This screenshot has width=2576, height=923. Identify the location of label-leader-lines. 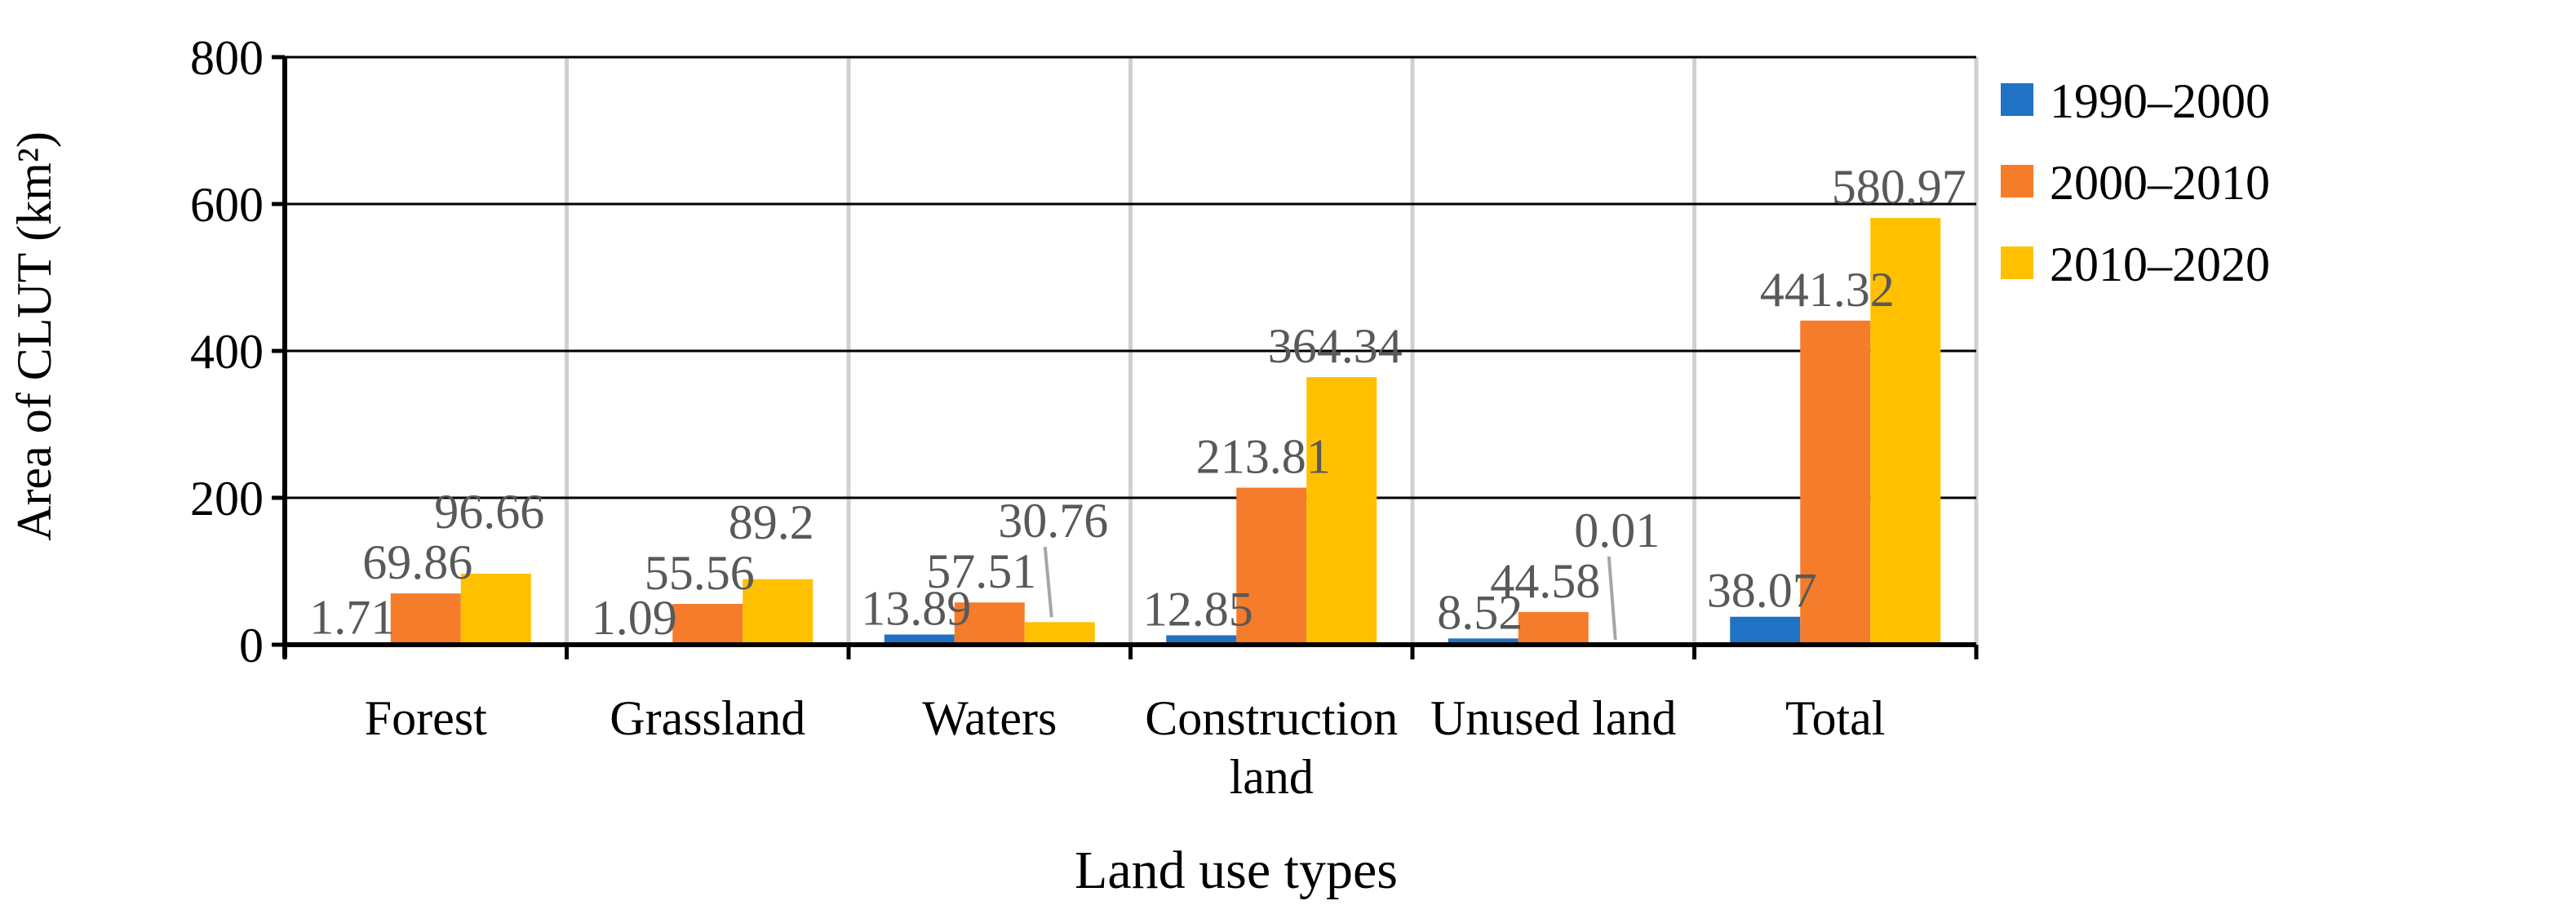
(1330, 594).